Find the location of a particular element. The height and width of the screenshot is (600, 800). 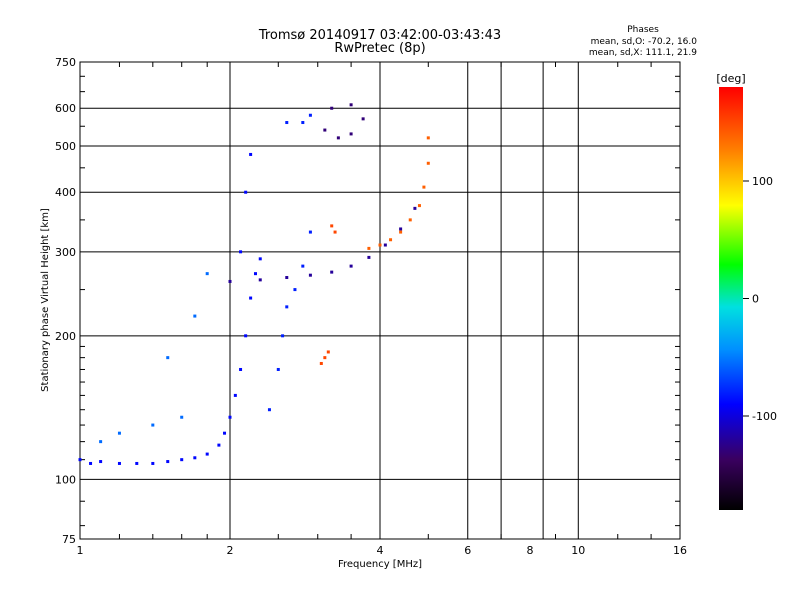

y-tick-label: 600 is located at coordinates (65, 108).